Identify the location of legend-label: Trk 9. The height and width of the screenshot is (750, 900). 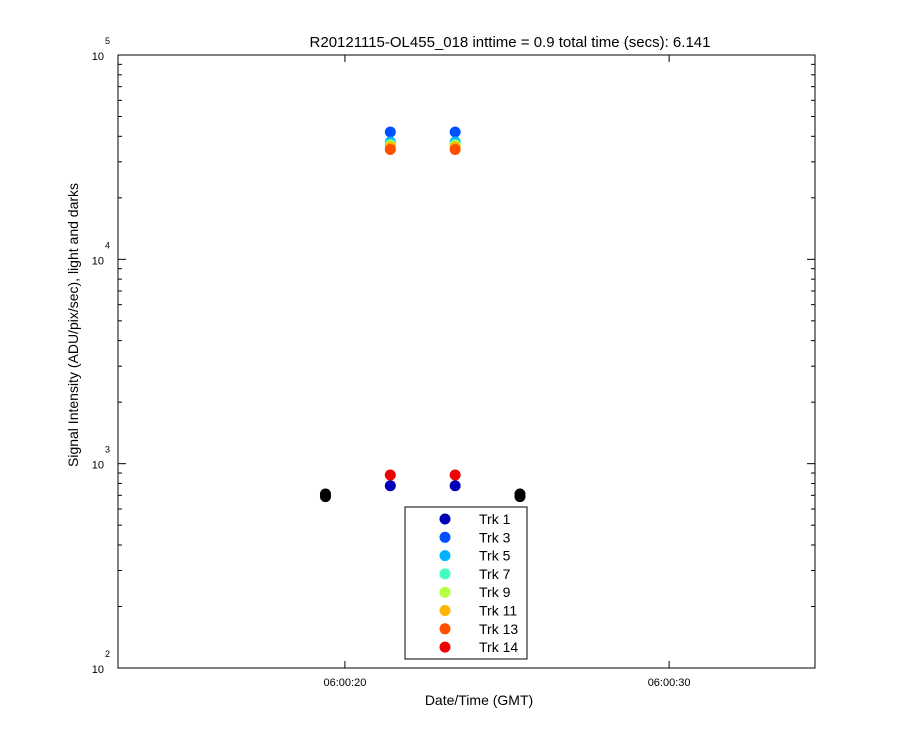
(495, 592).